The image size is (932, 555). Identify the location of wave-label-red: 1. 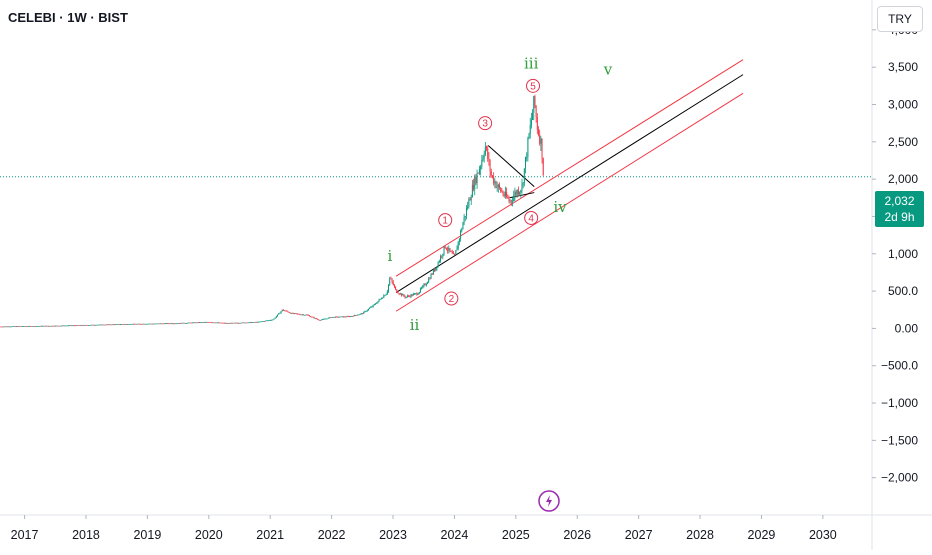
(445, 221).